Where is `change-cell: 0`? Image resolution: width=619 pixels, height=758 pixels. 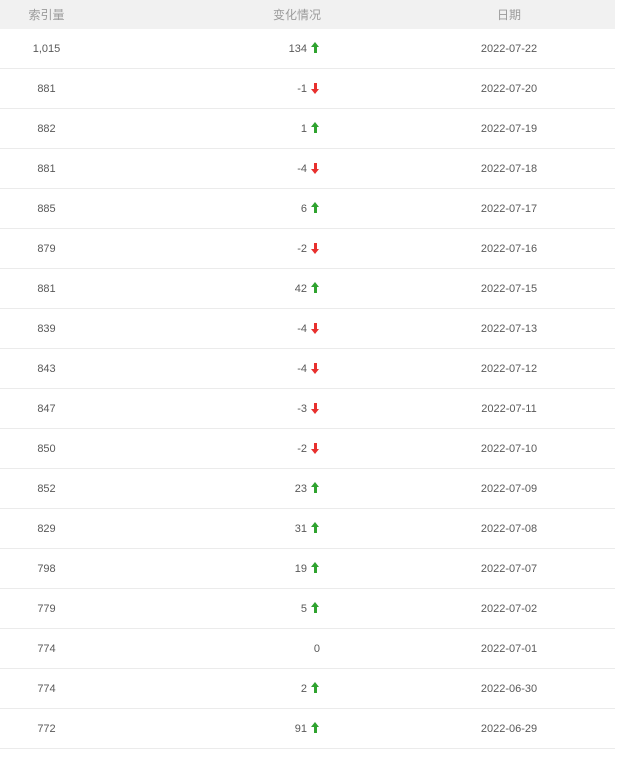
change-cell: 0 is located at coordinates (248, 649).